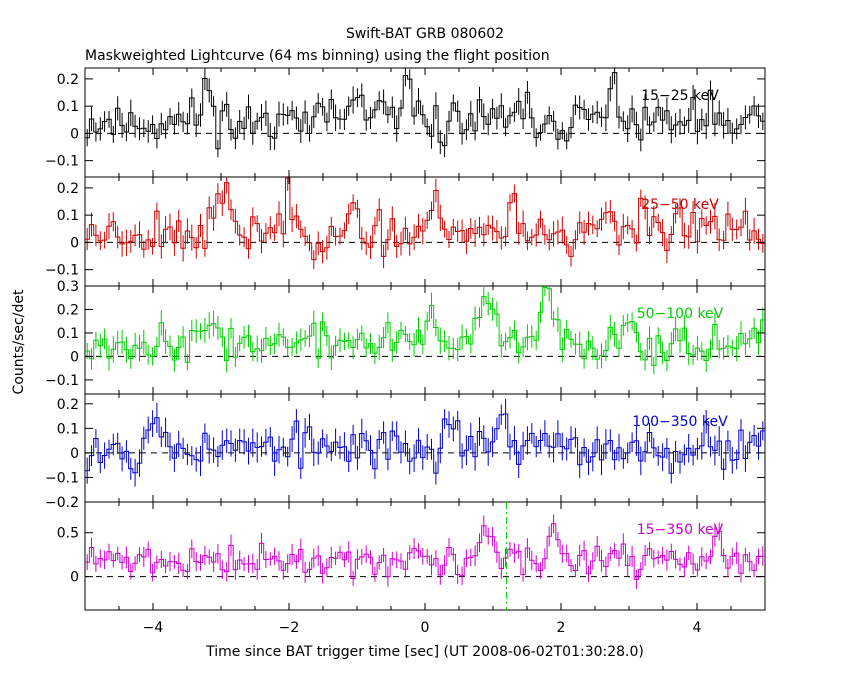  What do you see at coordinates (680, 314) in the screenshot?
I see `energy-band-label: 50−100 keV` at bounding box center [680, 314].